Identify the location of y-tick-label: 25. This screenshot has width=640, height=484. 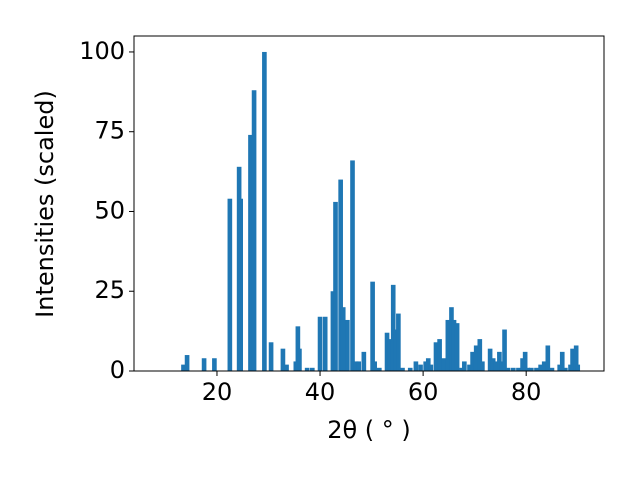
(109, 290).